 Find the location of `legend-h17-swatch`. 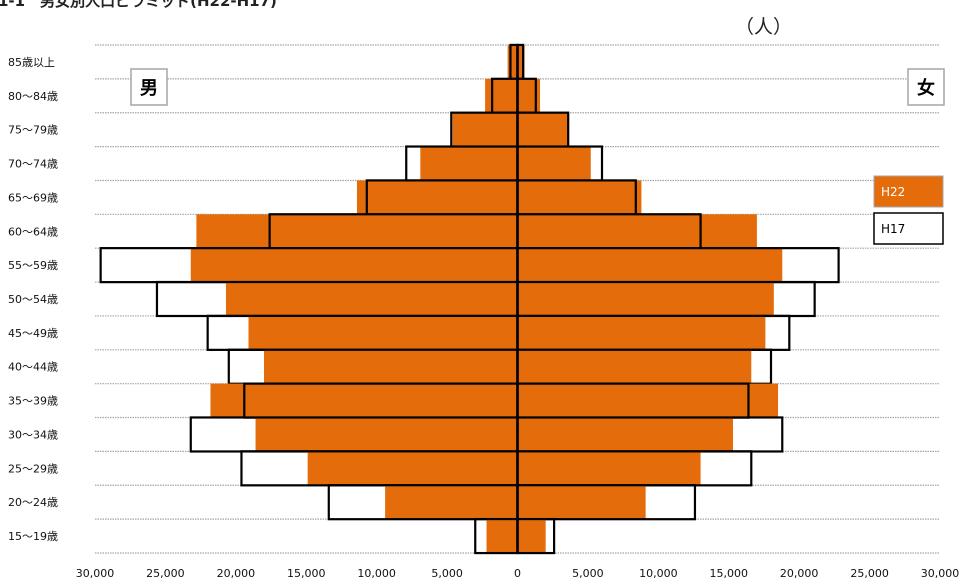

legend-h17-swatch is located at coordinates (908, 228).